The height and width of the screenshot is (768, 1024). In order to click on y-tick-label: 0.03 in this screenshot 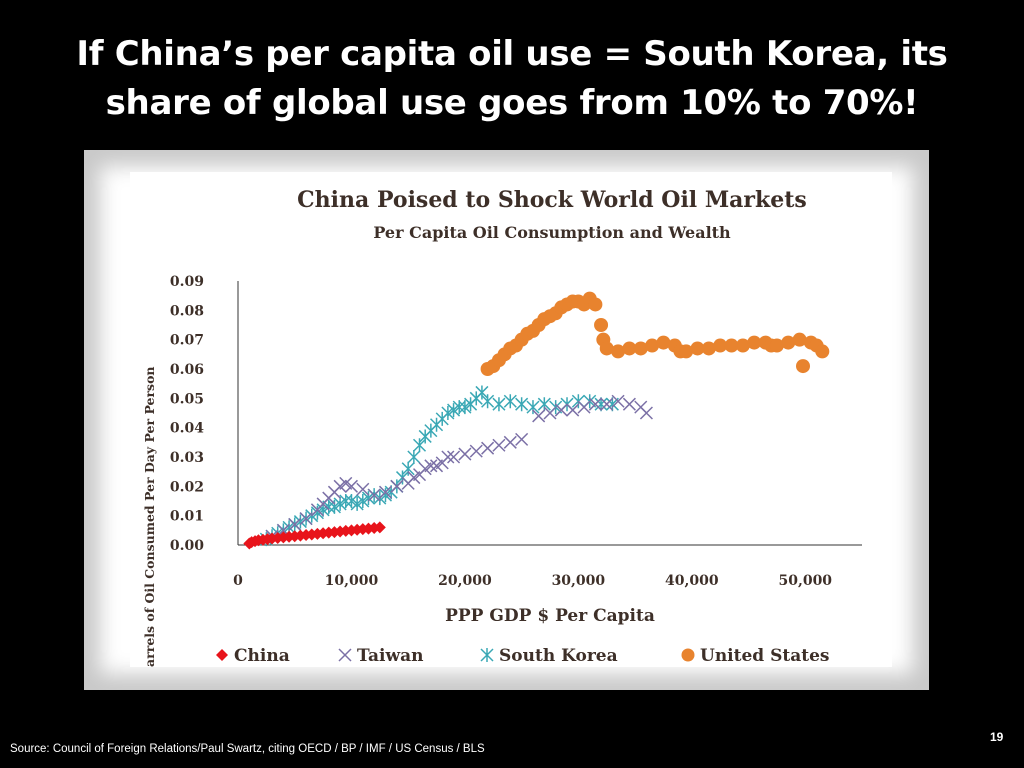, I will do `click(187, 458)`.